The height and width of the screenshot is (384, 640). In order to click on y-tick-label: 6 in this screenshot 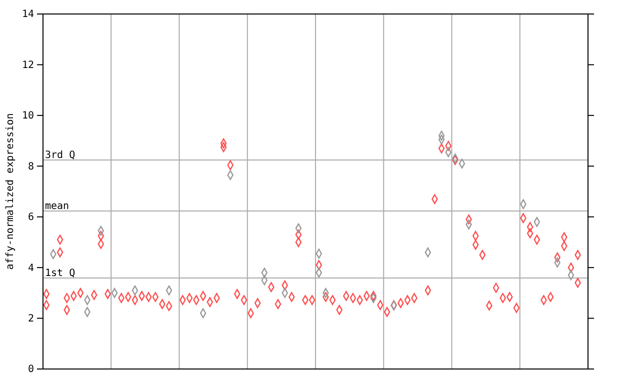, I will do `click(31, 218)`.